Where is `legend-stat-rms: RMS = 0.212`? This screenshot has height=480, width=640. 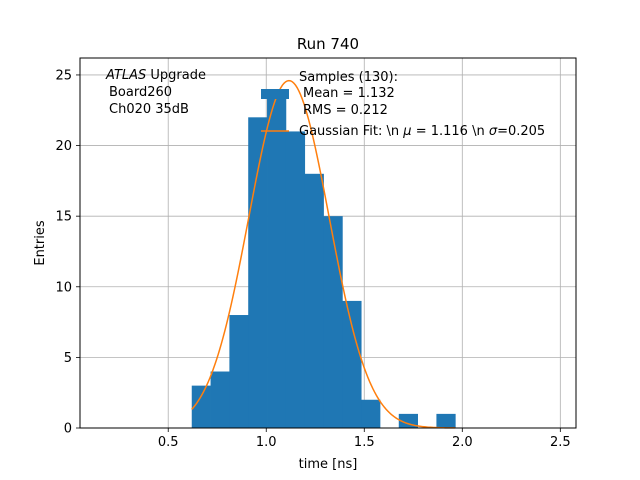
legend-stat-rms: RMS = 0.212 is located at coordinates (345, 110).